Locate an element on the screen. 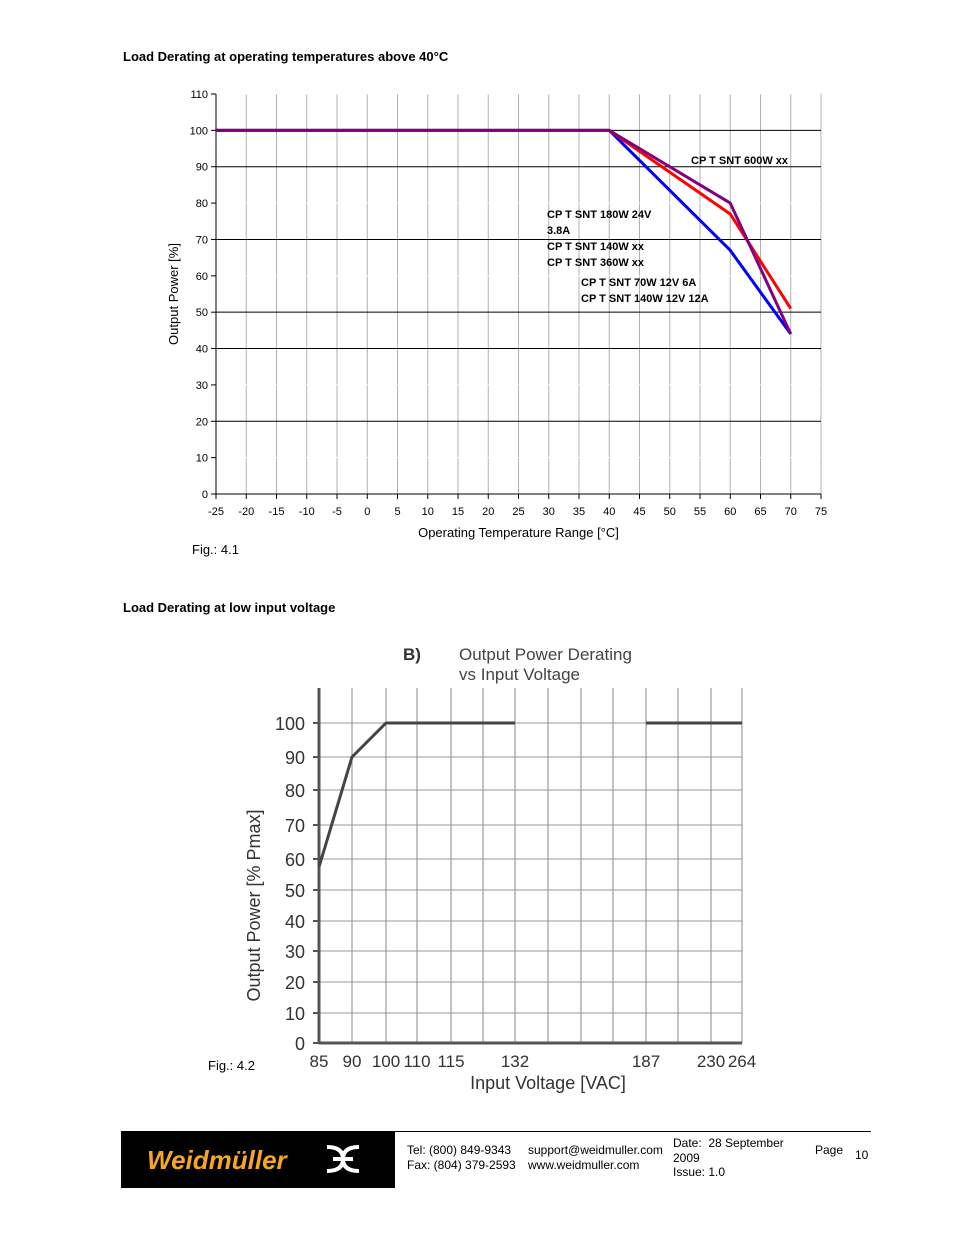 This screenshot has height=1235, width=954. x-tick-label: 50 is located at coordinates (670, 512).